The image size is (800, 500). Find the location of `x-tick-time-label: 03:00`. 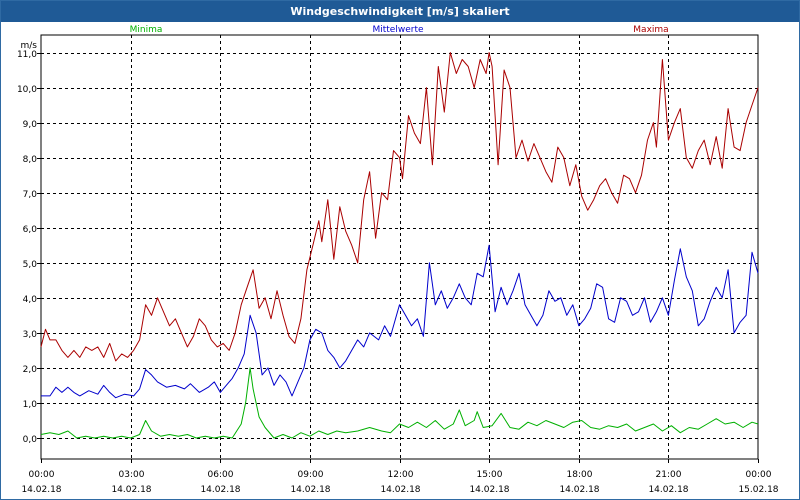

x-tick-time-label: 03:00 is located at coordinates (132, 475).